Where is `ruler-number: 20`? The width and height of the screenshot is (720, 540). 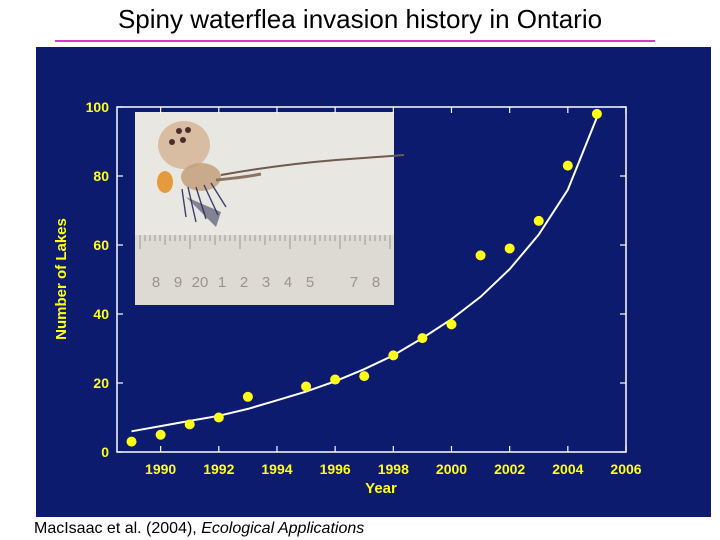
ruler-number: 20 is located at coordinates (200, 282).